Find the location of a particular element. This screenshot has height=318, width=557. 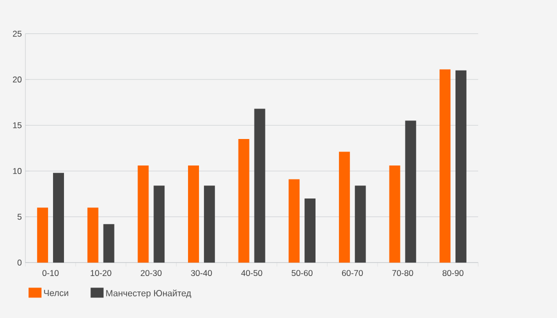

x-tick-label: 80-90 is located at coordinates (453, 273).